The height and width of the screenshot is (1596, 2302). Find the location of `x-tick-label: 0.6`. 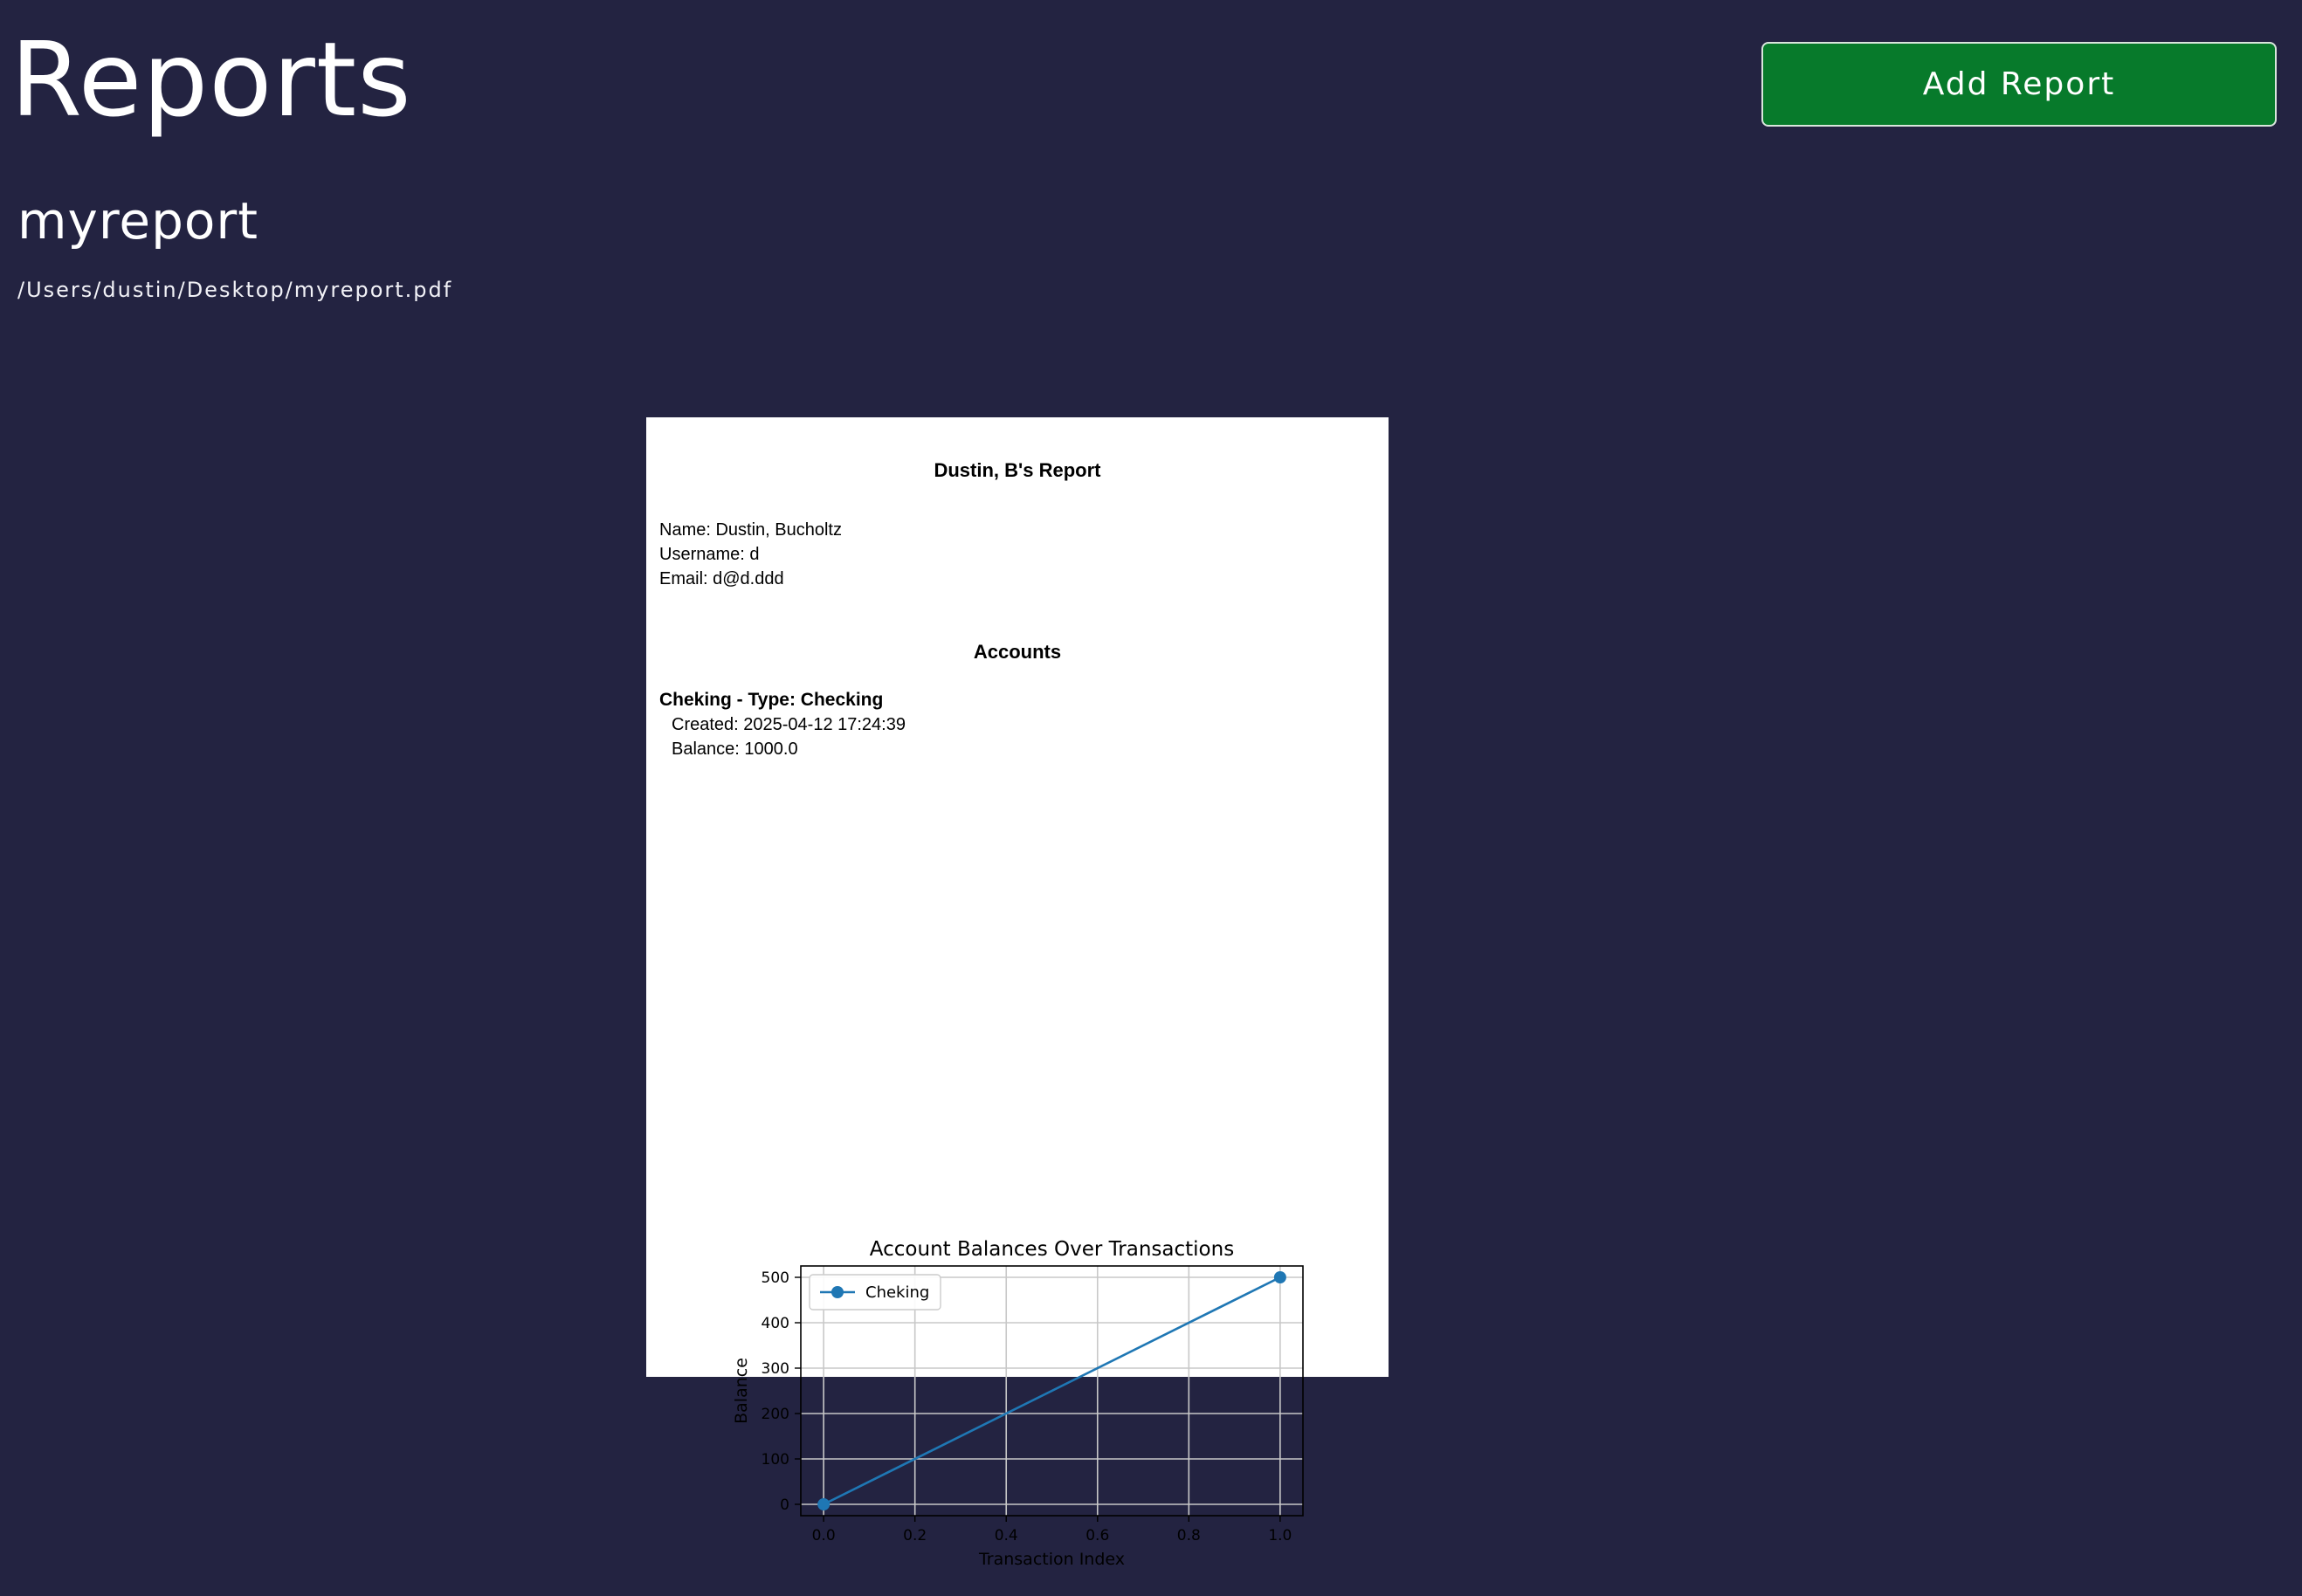

x-tick-label: 0.6 is located at coordinates (1097, 1536).